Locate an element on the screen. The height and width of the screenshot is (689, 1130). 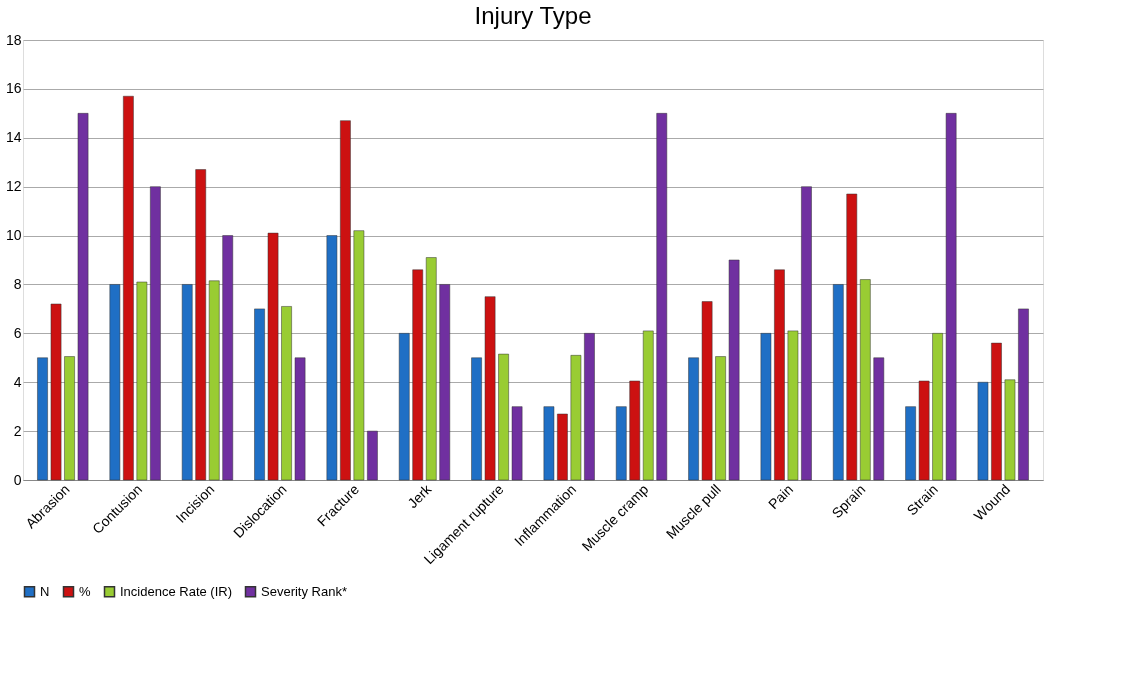
chart-title: Injury Type is located at coordinates (533, 15).